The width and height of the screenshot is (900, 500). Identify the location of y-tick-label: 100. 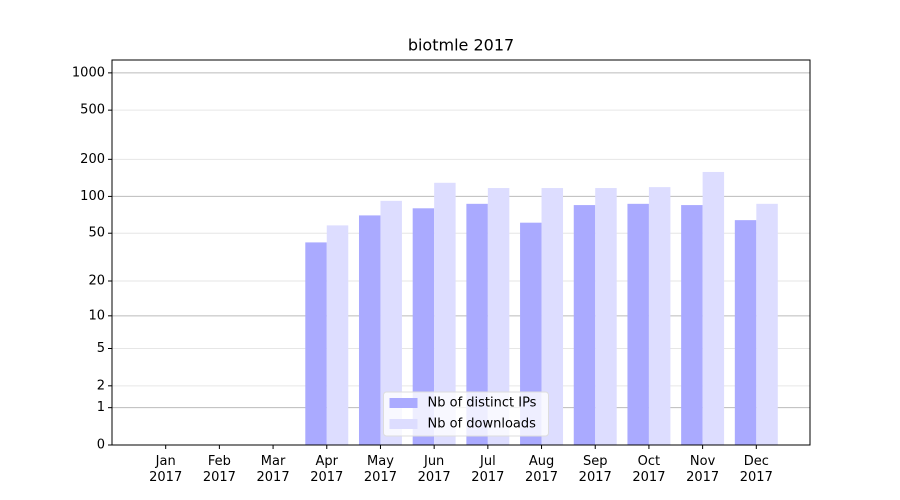
(92, 196).